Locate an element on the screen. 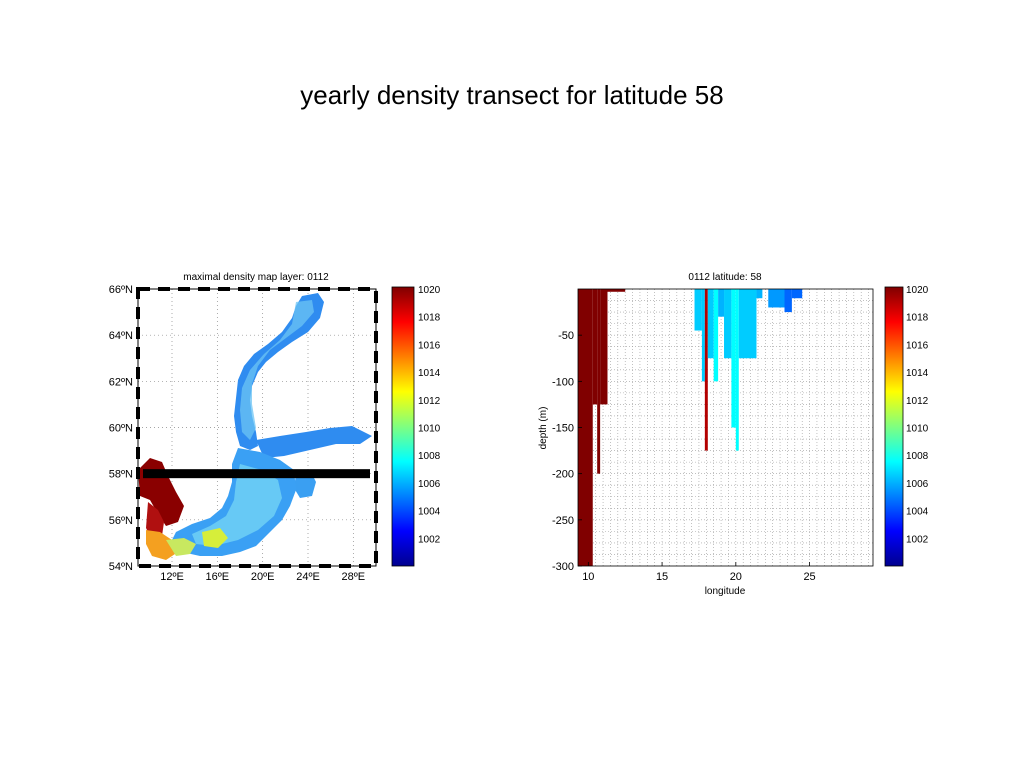 Image resolution: width=1024 pixels, height=768 pixels. baltic-proper-shade is located at coordinates (237, 505).